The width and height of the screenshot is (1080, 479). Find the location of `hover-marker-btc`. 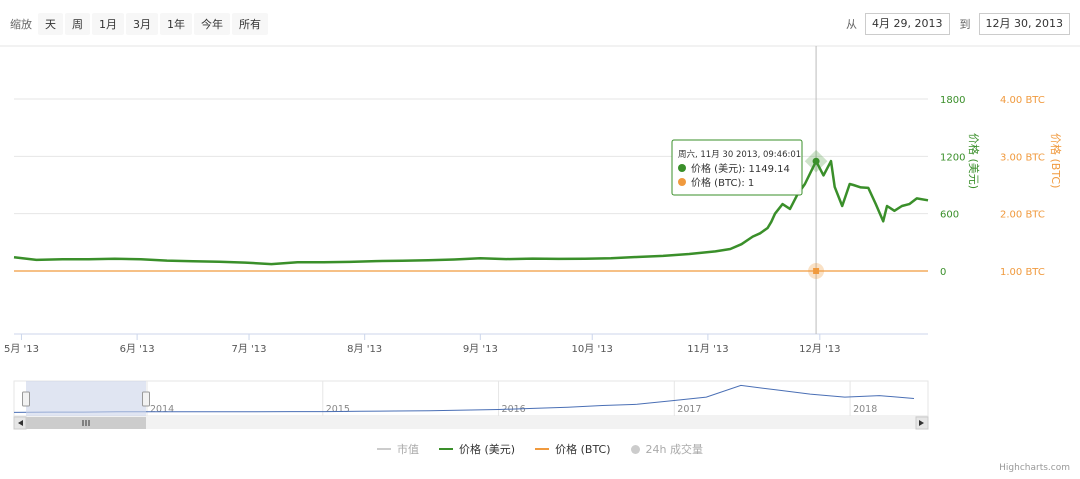

hover-marker-btc is located at coordinates (816, 271).